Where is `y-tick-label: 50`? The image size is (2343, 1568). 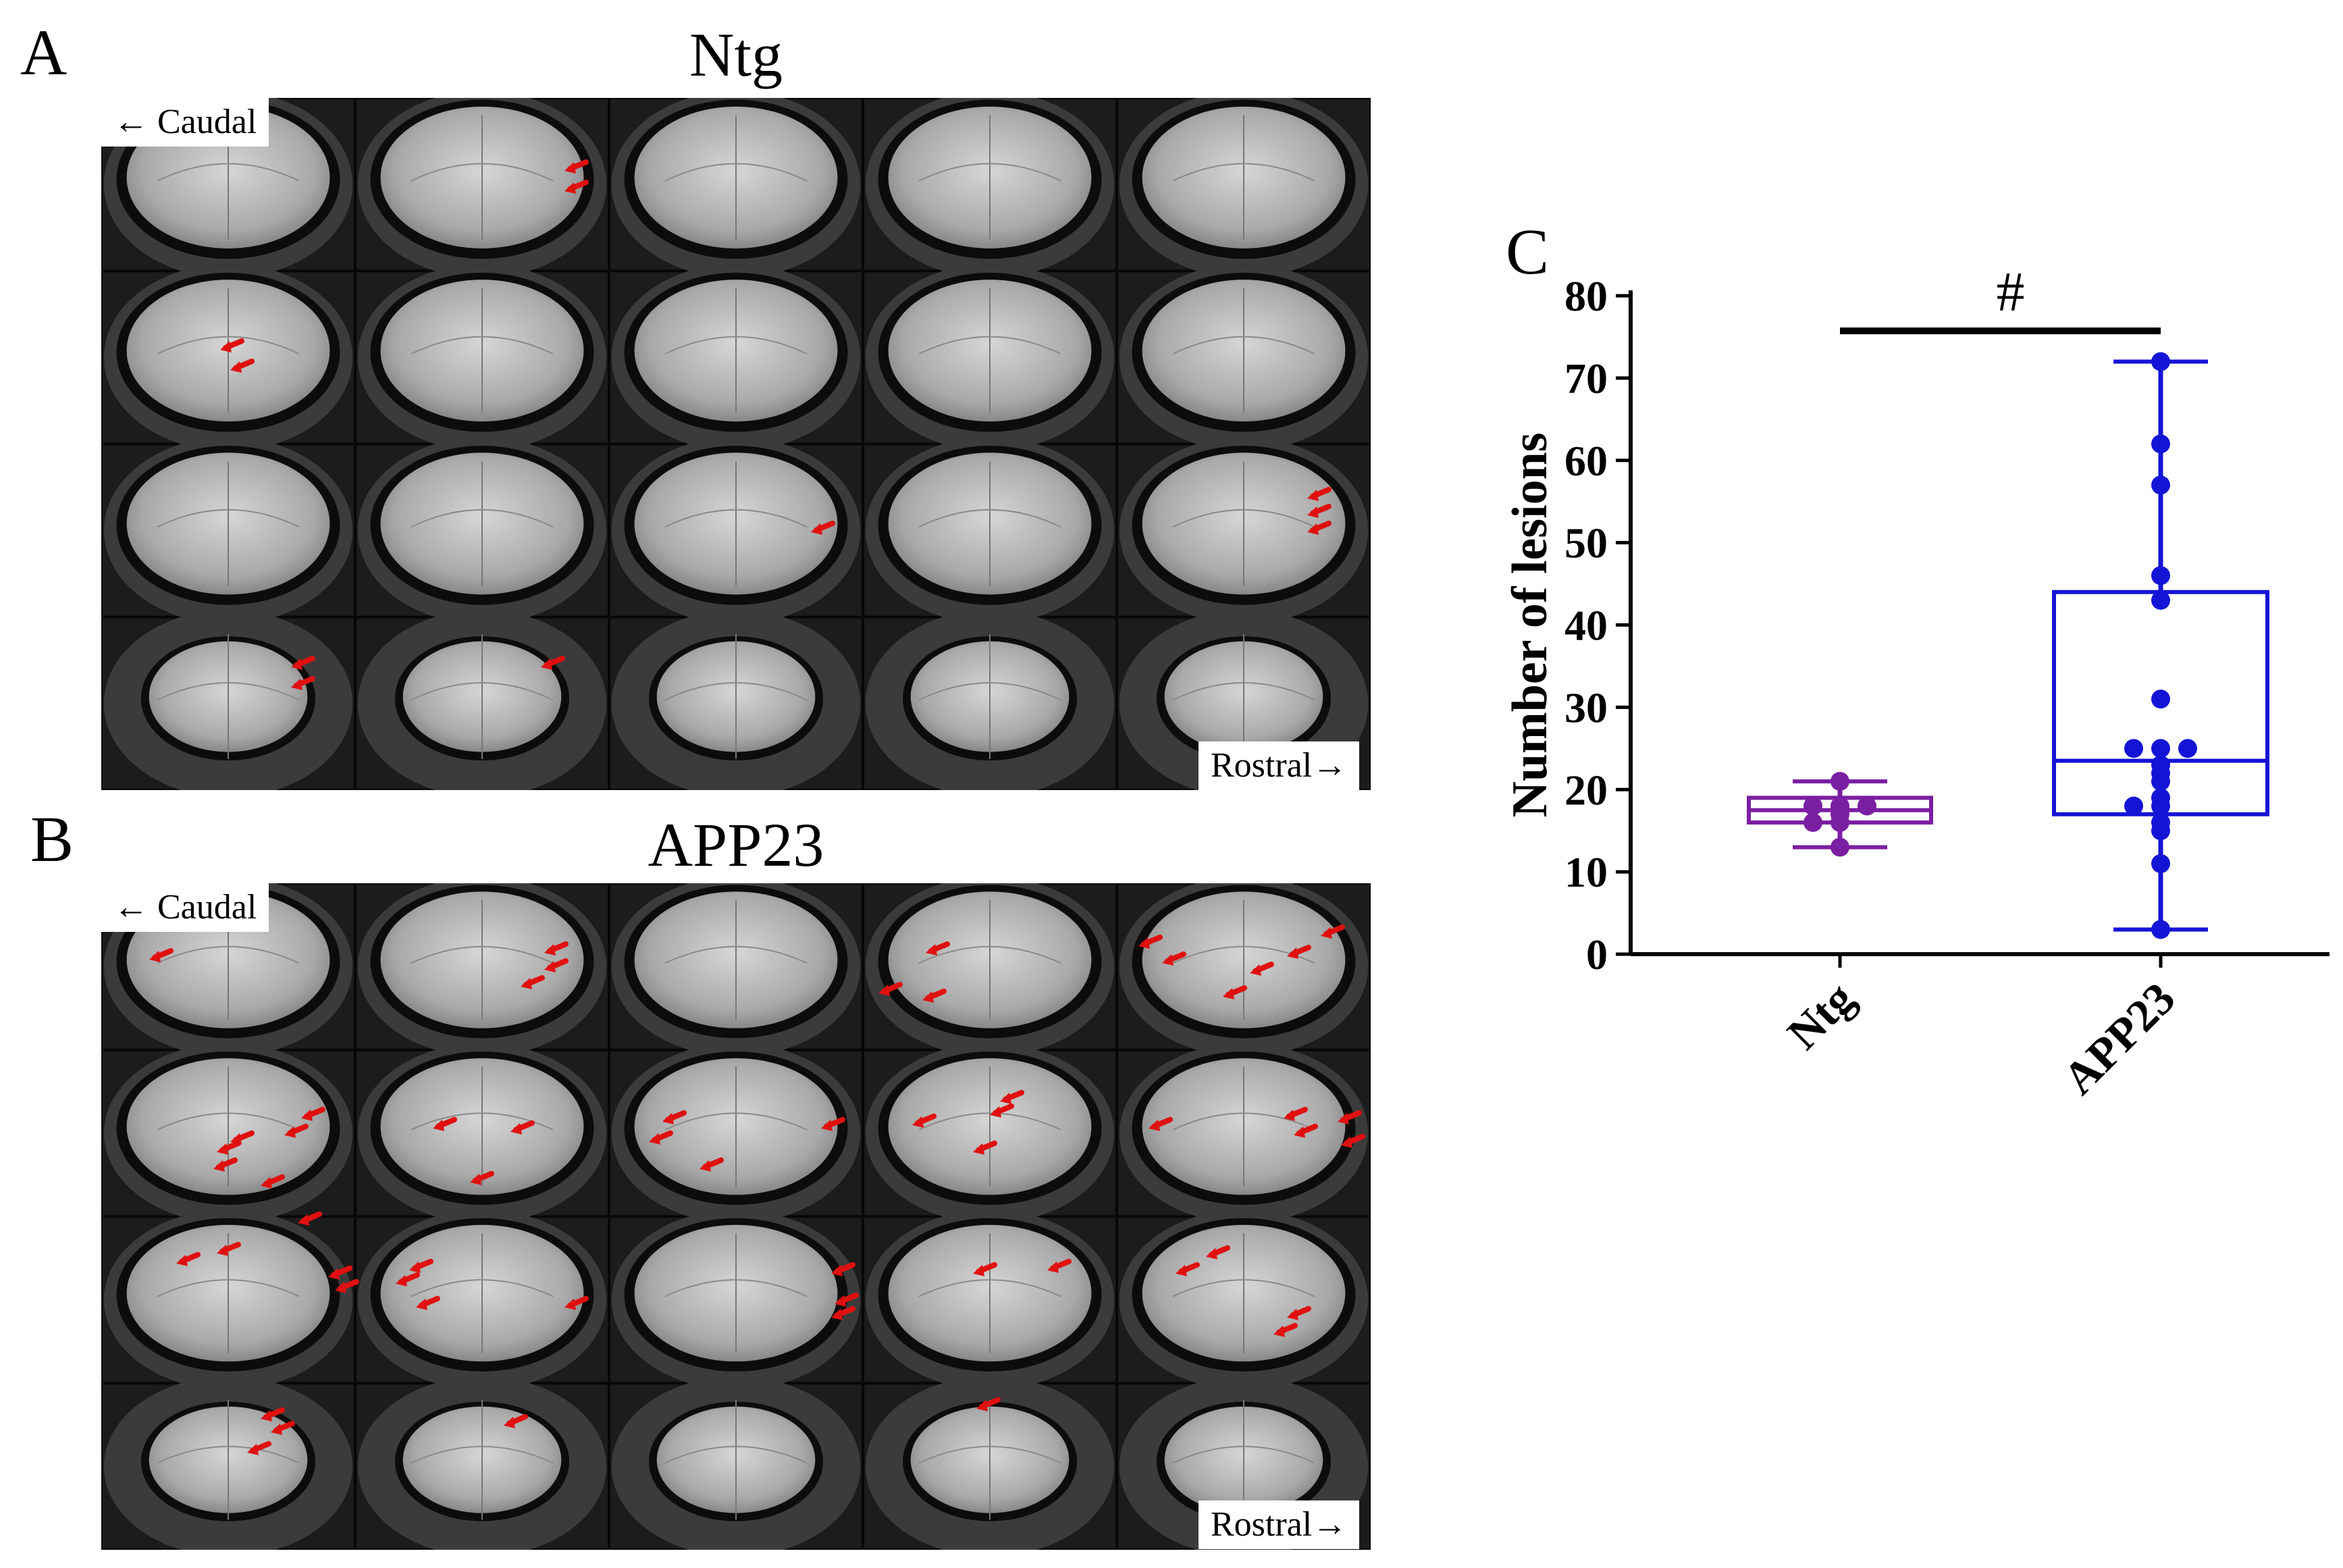
y-tick-label: 50 is located at coordinates (1586, 543).